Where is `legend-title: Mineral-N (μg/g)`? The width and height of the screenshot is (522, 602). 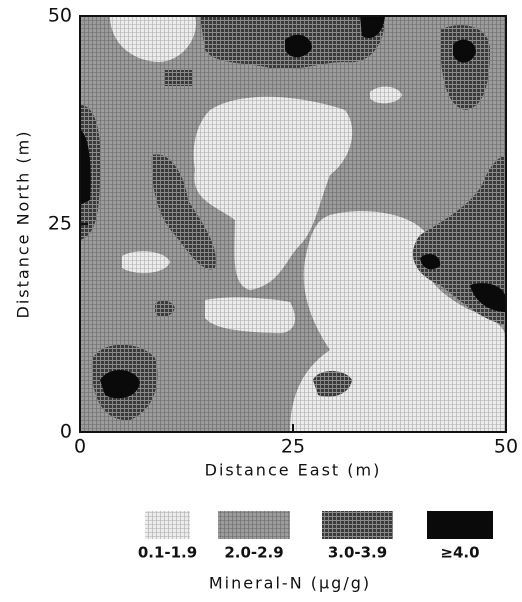
legend-title: Mineral-N (μg/g) is located at coordinates (290, 583).